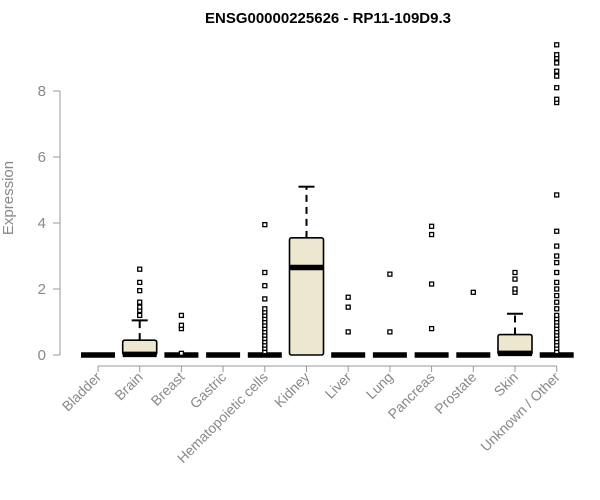 This screenshot has height=500, width=600. What do you see at coordinates (338, 385) in the screenshot?
I see `x-tick-label: Liver` at bounding box center [338, 385].